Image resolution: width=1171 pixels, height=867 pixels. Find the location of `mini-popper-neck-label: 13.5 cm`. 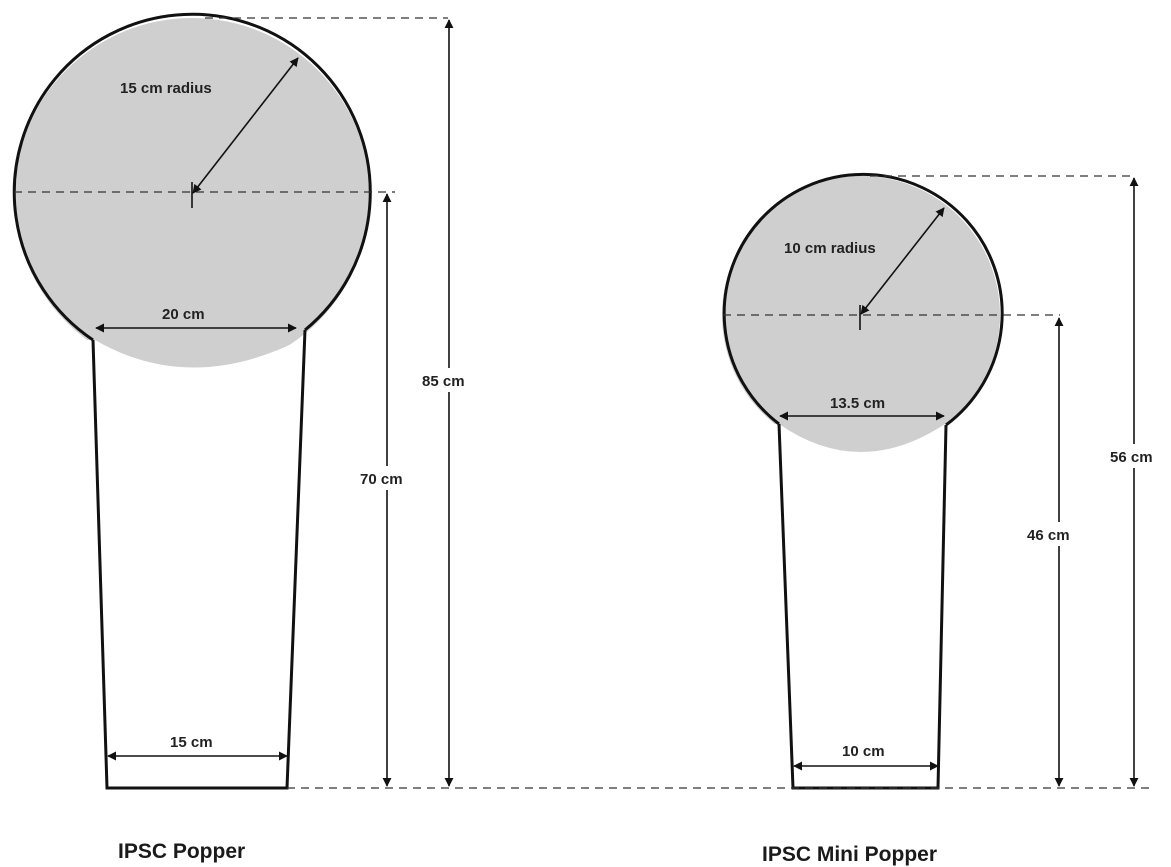

mini-popper-neck-label: 13.5 cm is located at coordinates (857, 403).